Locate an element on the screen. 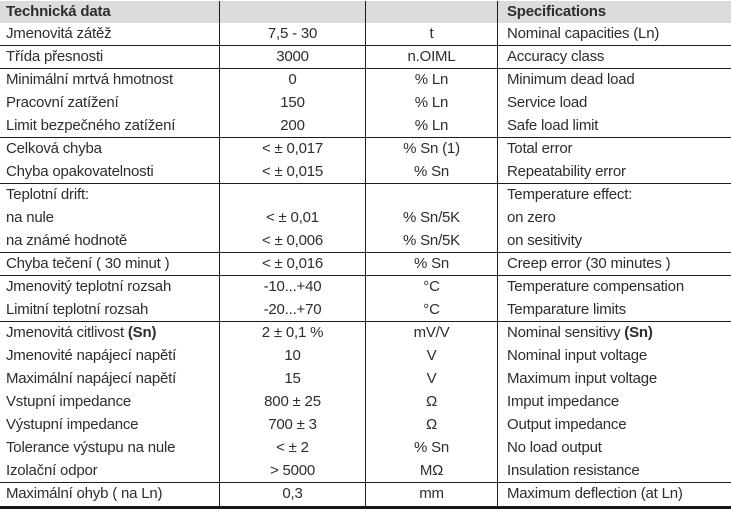 The image size is (731, 521). row-value: 3000 is located at coordinates (292, 57).